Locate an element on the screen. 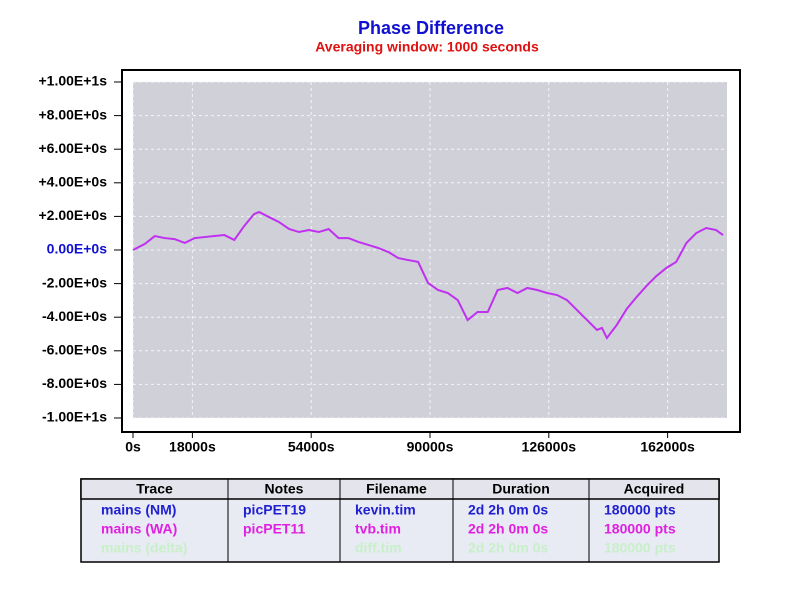 This screenshot has width=800, height=605. y-tick-label: 0.00E+0s is located at coordinates (77, 249).